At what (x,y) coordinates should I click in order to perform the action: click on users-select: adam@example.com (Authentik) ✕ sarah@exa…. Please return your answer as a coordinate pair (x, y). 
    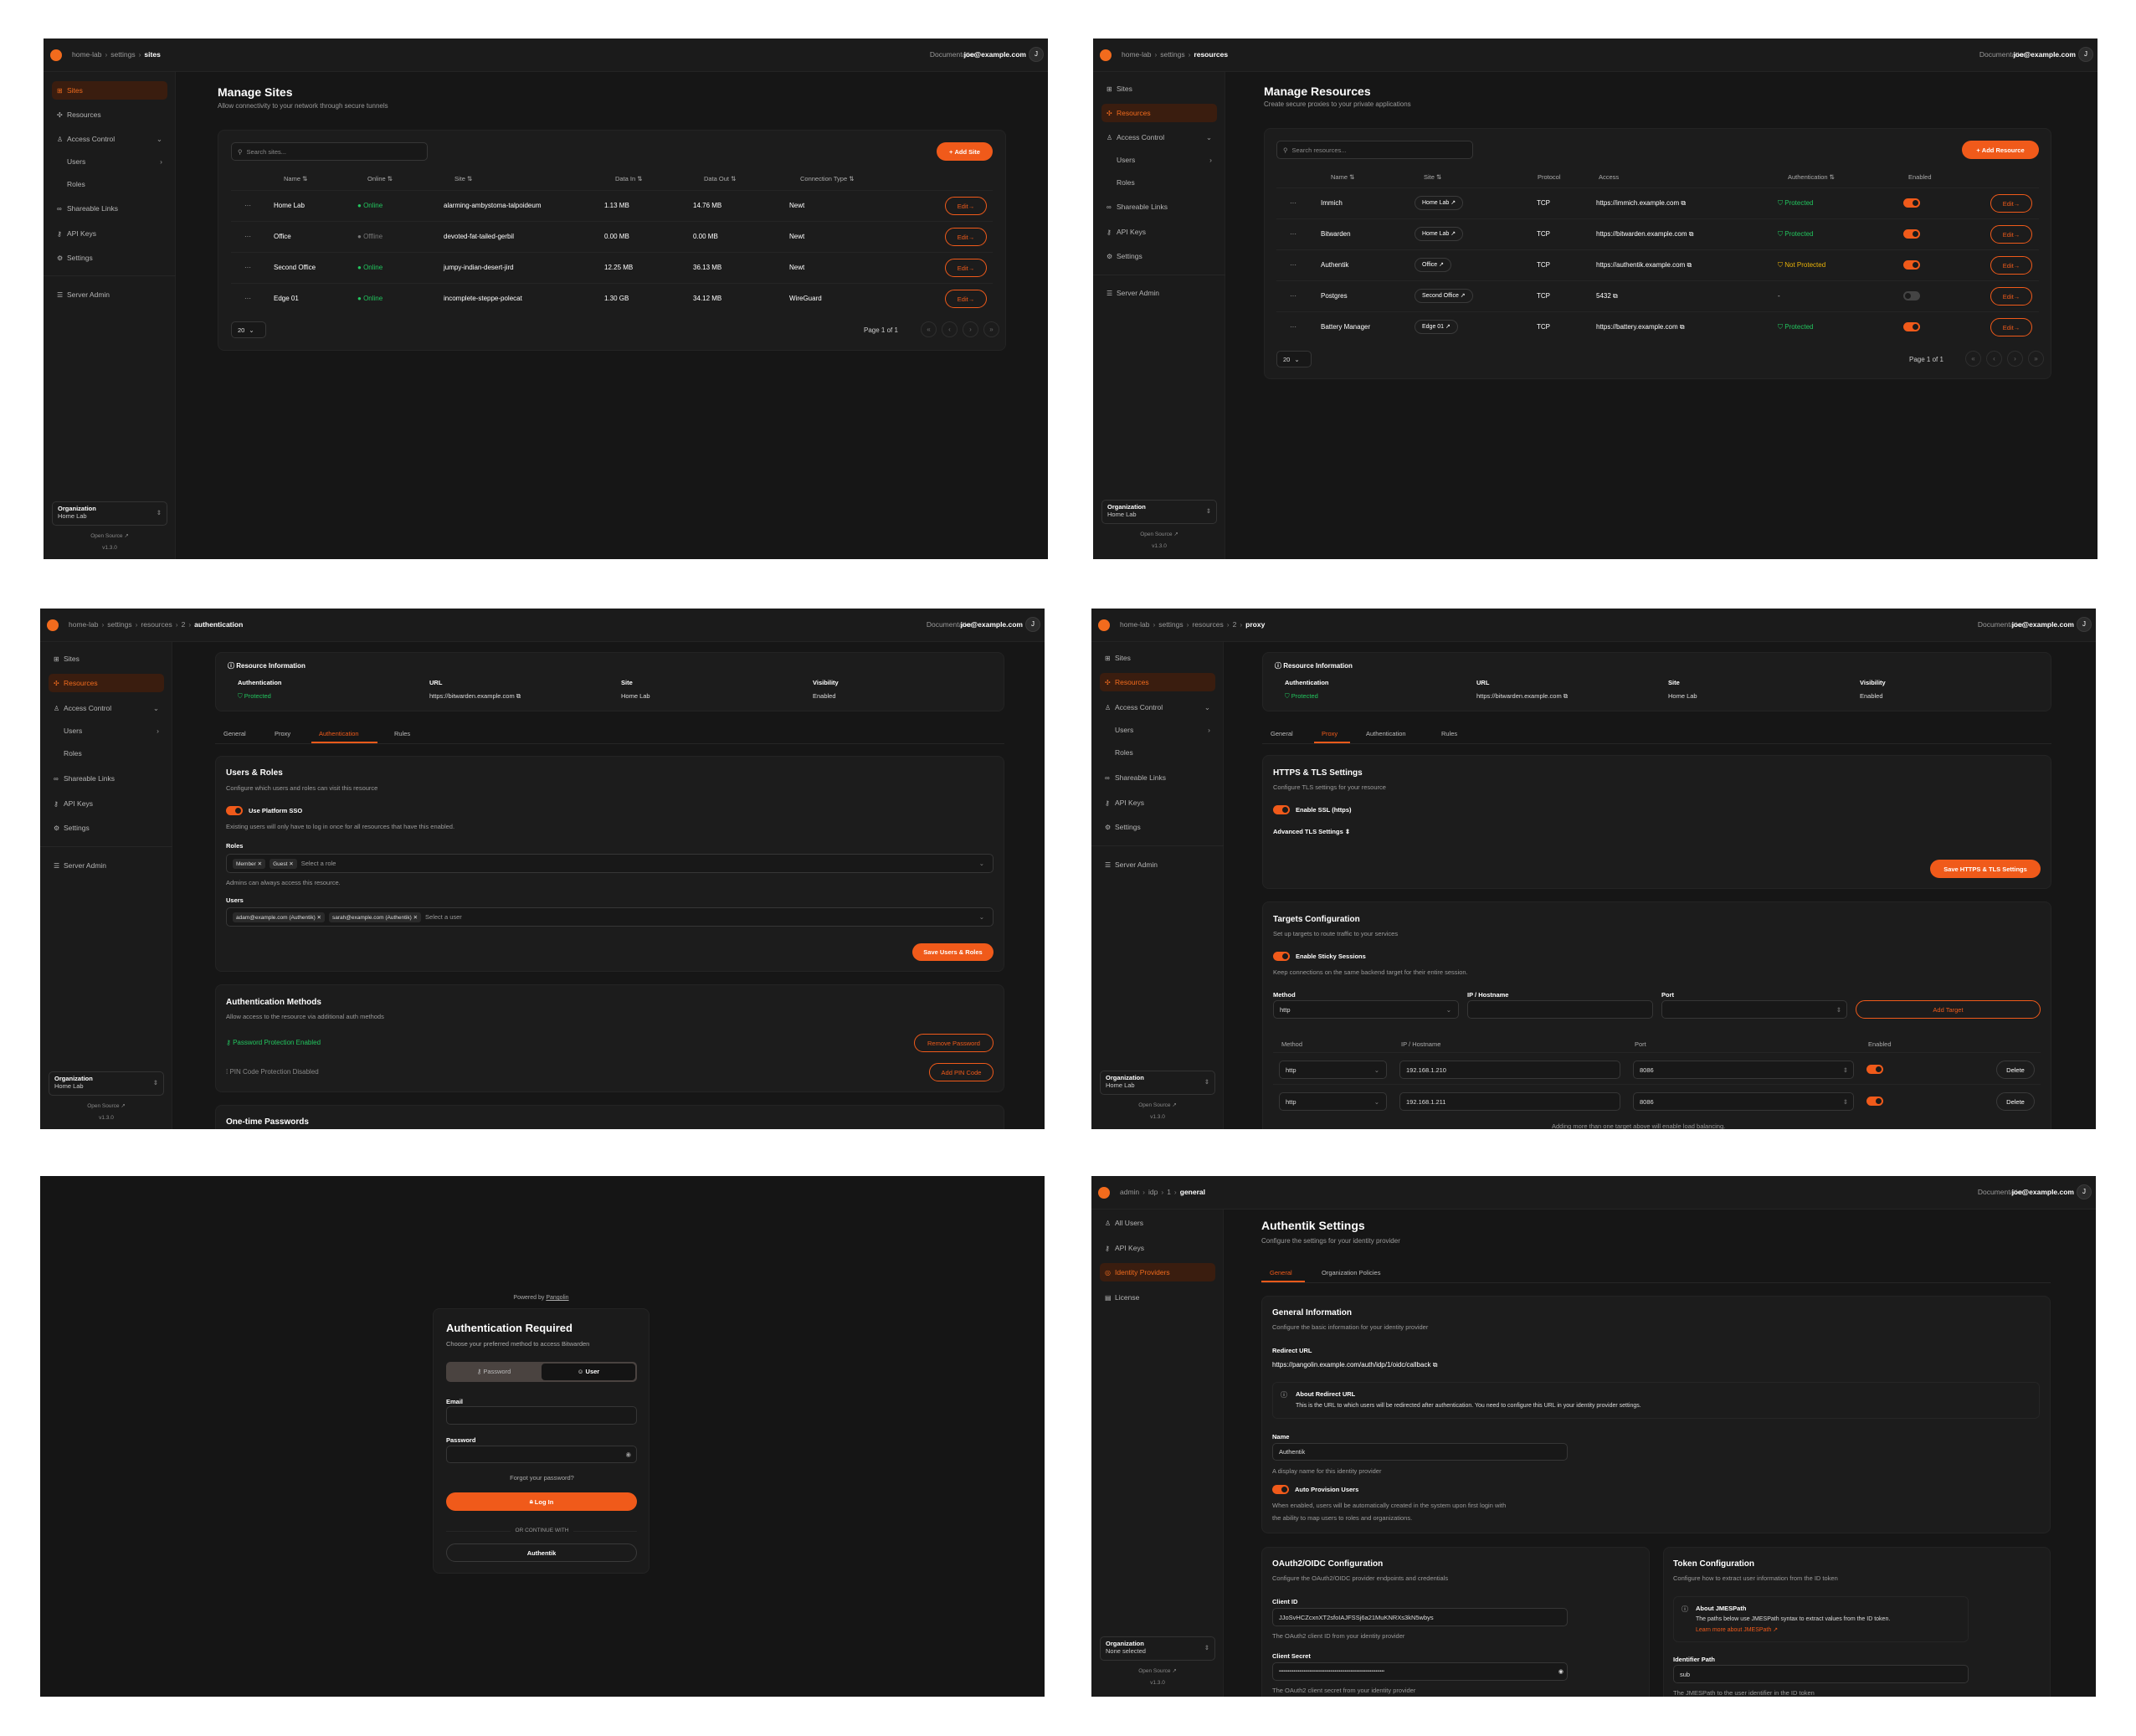
    Looking at the image, I should click on (610, 917).